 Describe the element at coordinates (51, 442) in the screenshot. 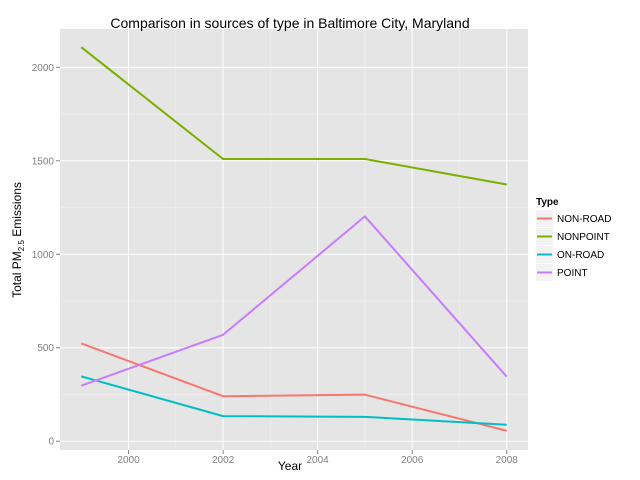

I see `y-tick-label: 0` at that location.